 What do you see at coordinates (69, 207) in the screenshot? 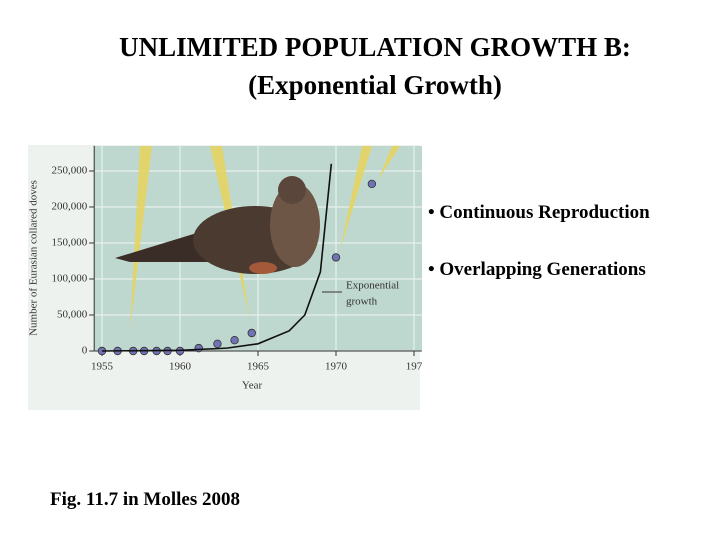
I see `y-tick-label: 200,000` at bounding box center [69, 207].